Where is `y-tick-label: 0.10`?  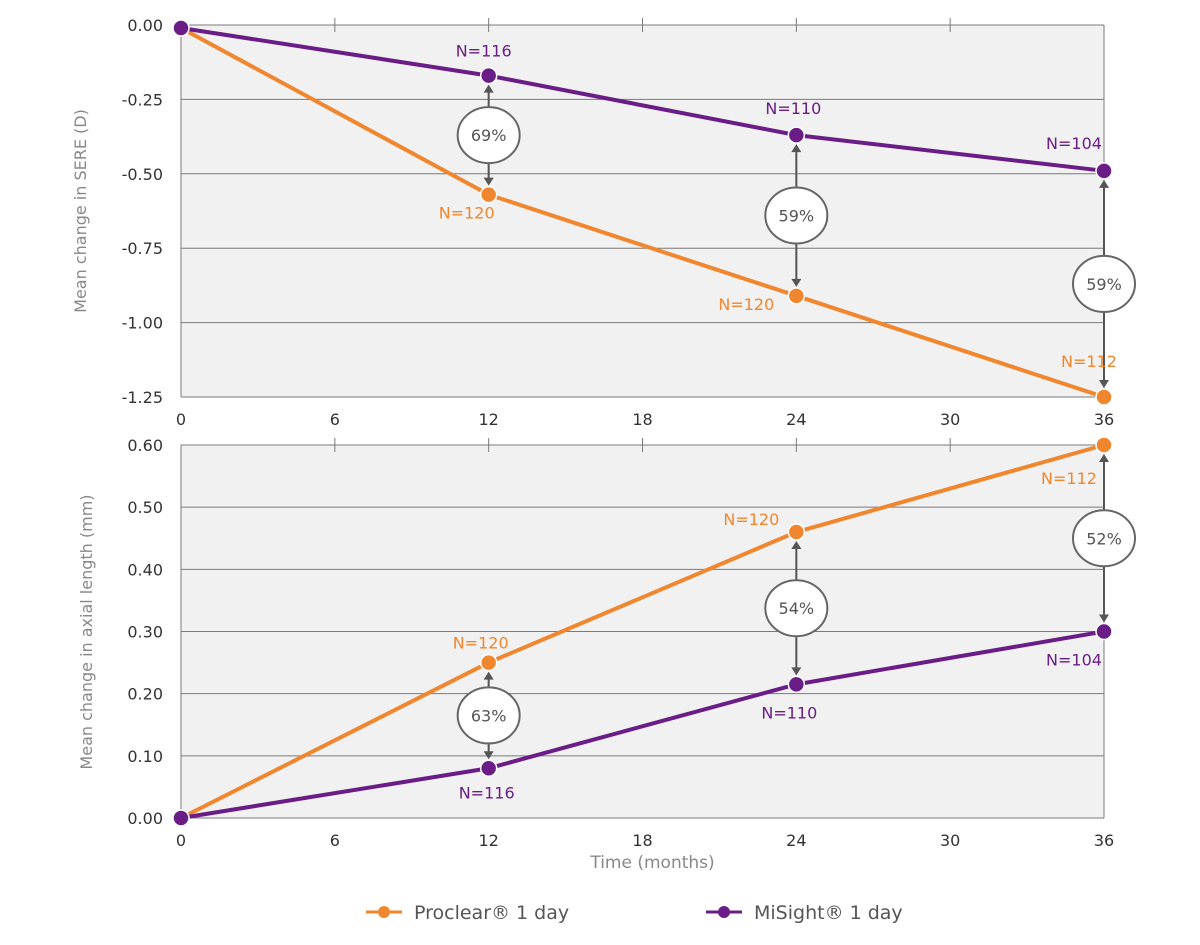
y-tick-label: 0.10 is located at coordinates (145, 756).